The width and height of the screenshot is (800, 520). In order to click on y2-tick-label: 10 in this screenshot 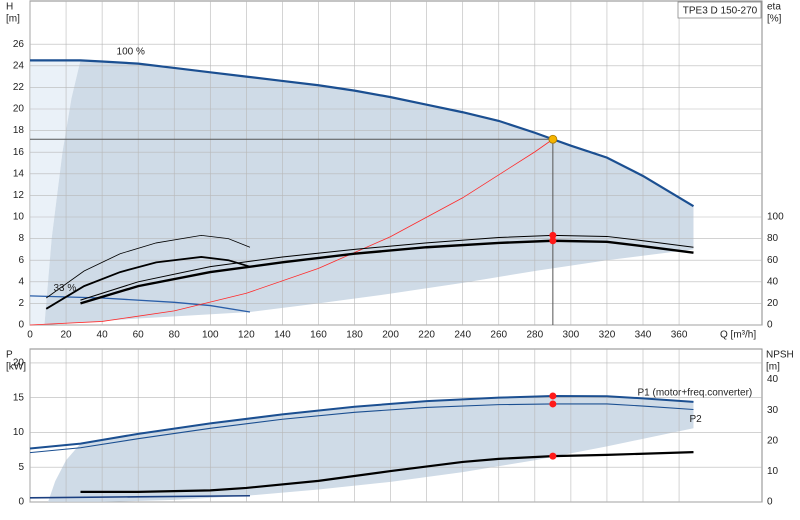, I will do `click(773, 471)`.